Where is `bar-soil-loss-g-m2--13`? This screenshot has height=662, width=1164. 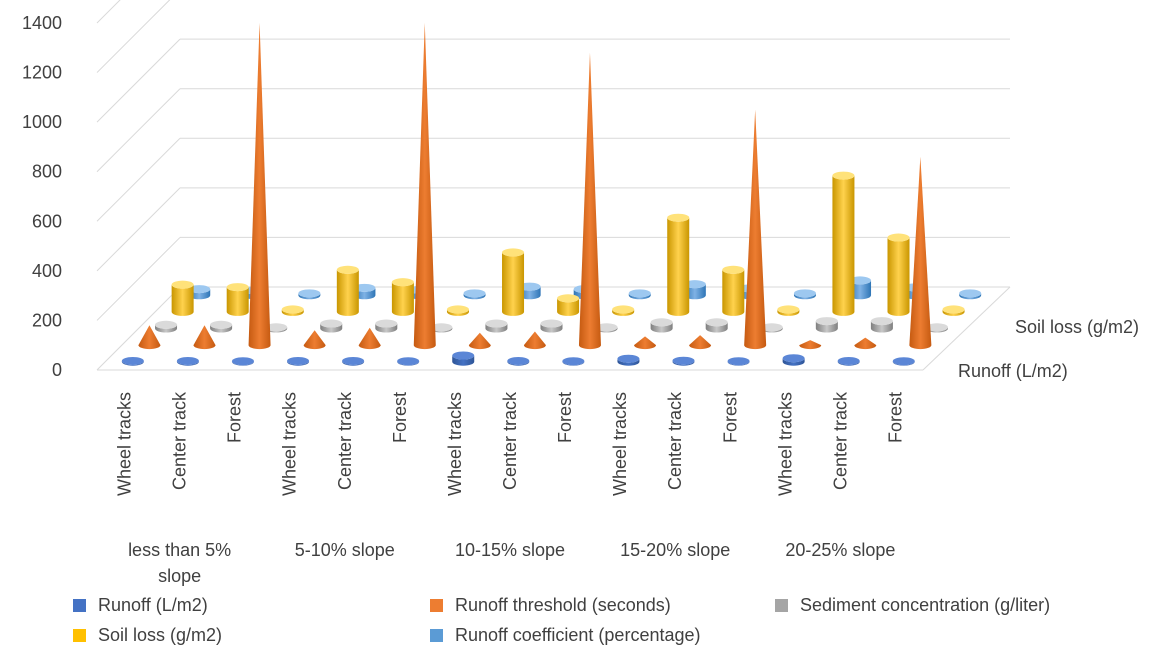
bar-soil-loss-g-m2--13 is located at coordinates (898, 274).